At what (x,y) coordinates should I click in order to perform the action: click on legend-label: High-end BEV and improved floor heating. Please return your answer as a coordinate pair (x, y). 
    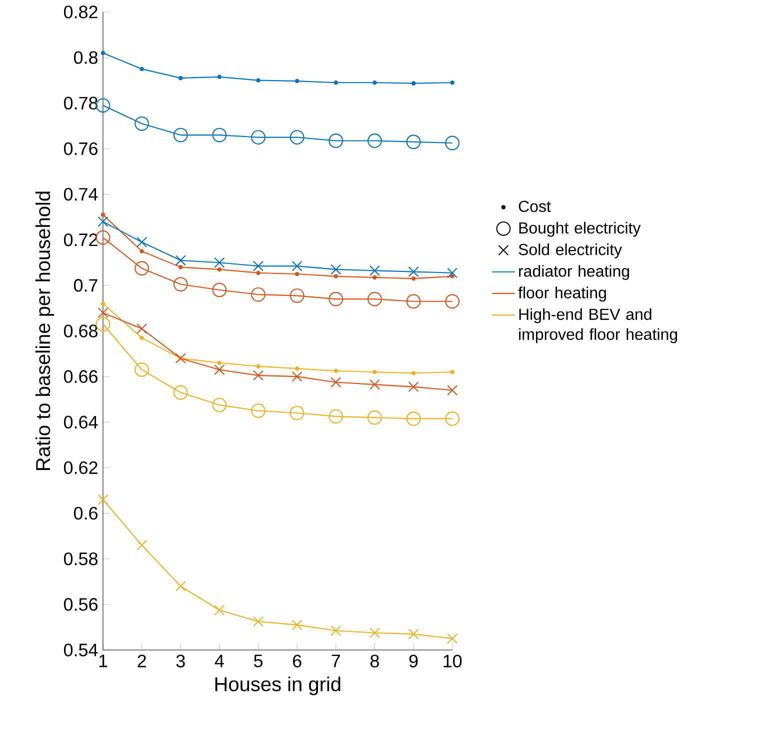
    Looking at the image, I should click on (598, 326).